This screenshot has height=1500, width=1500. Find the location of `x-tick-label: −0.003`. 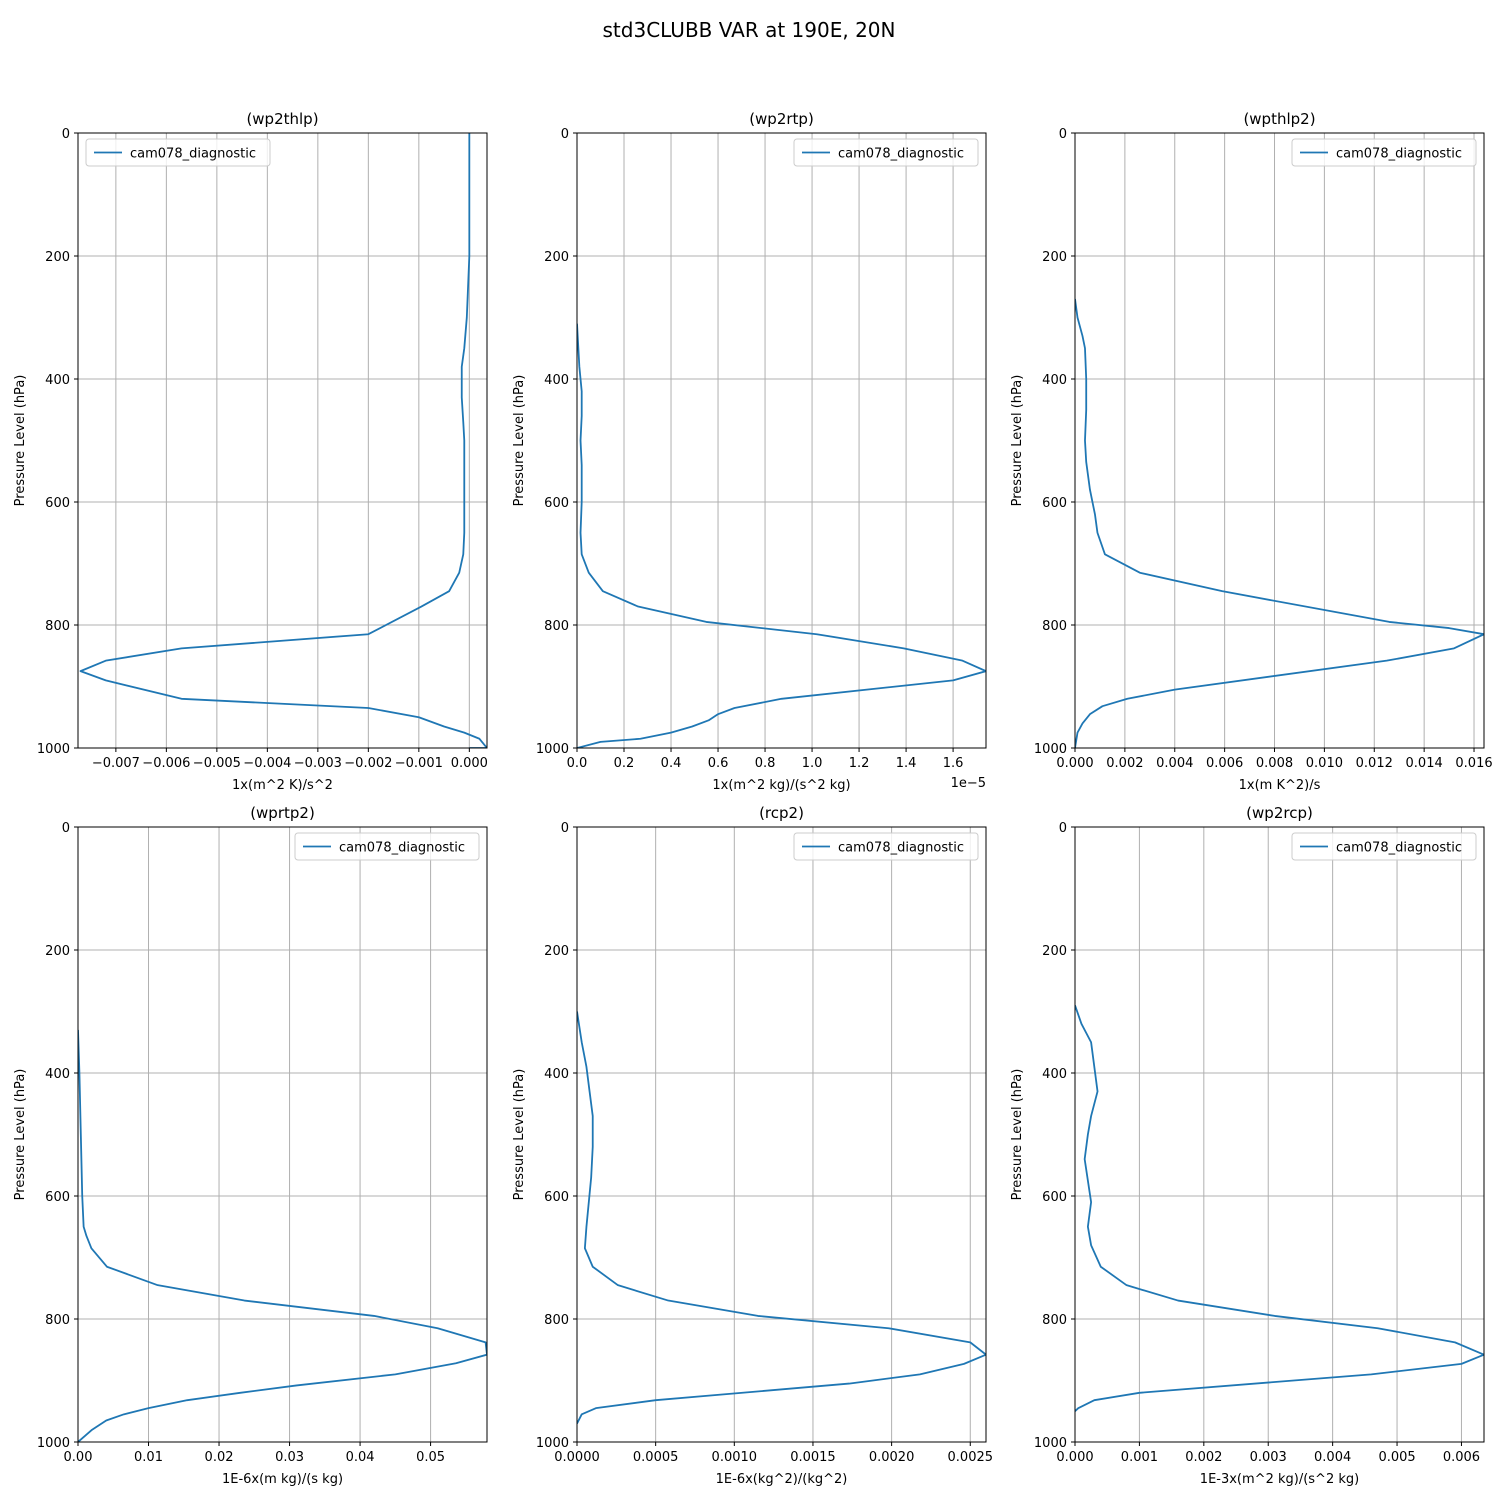

x-tick-label: −0.003 is located at coordinates (318, 763).